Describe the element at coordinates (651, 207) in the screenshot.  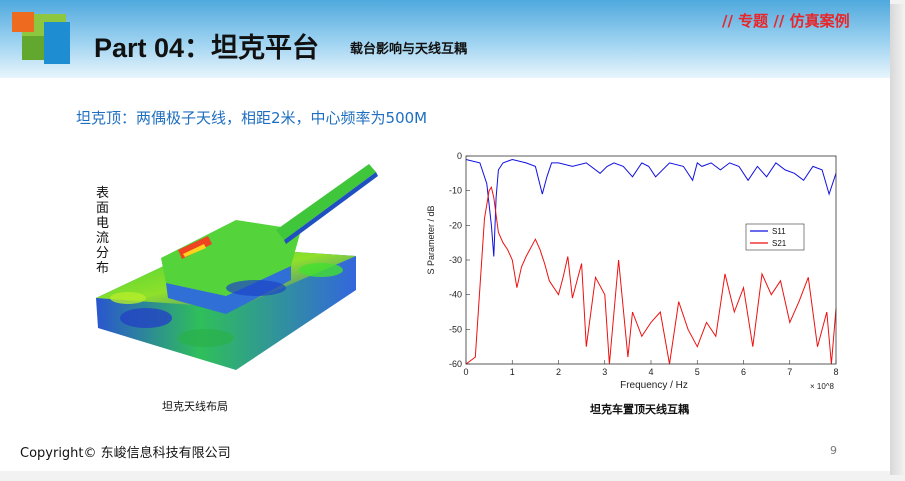
I see `series-line-s11` at that location.